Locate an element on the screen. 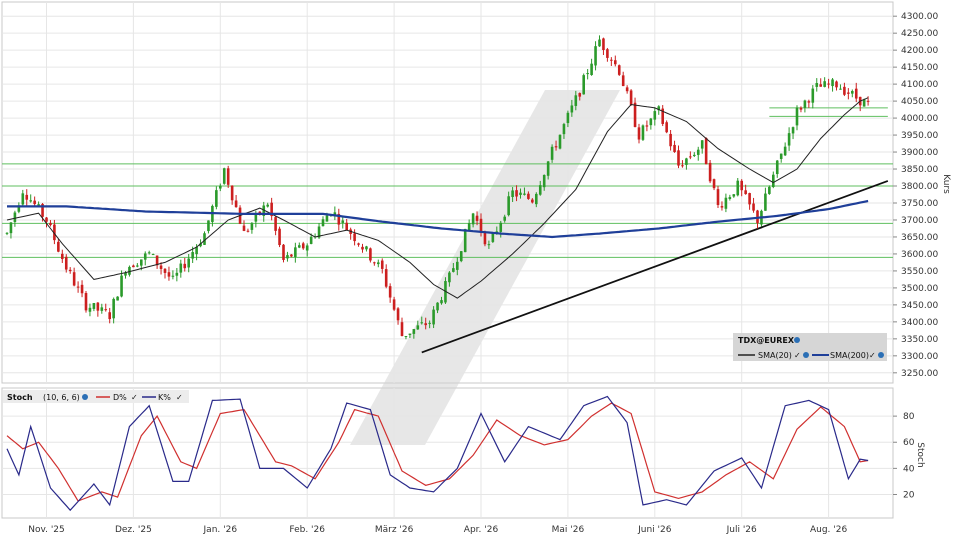 The height and width of the screenshot is (540, 960). month-label: März '26 is located at coordinates (394, 530).